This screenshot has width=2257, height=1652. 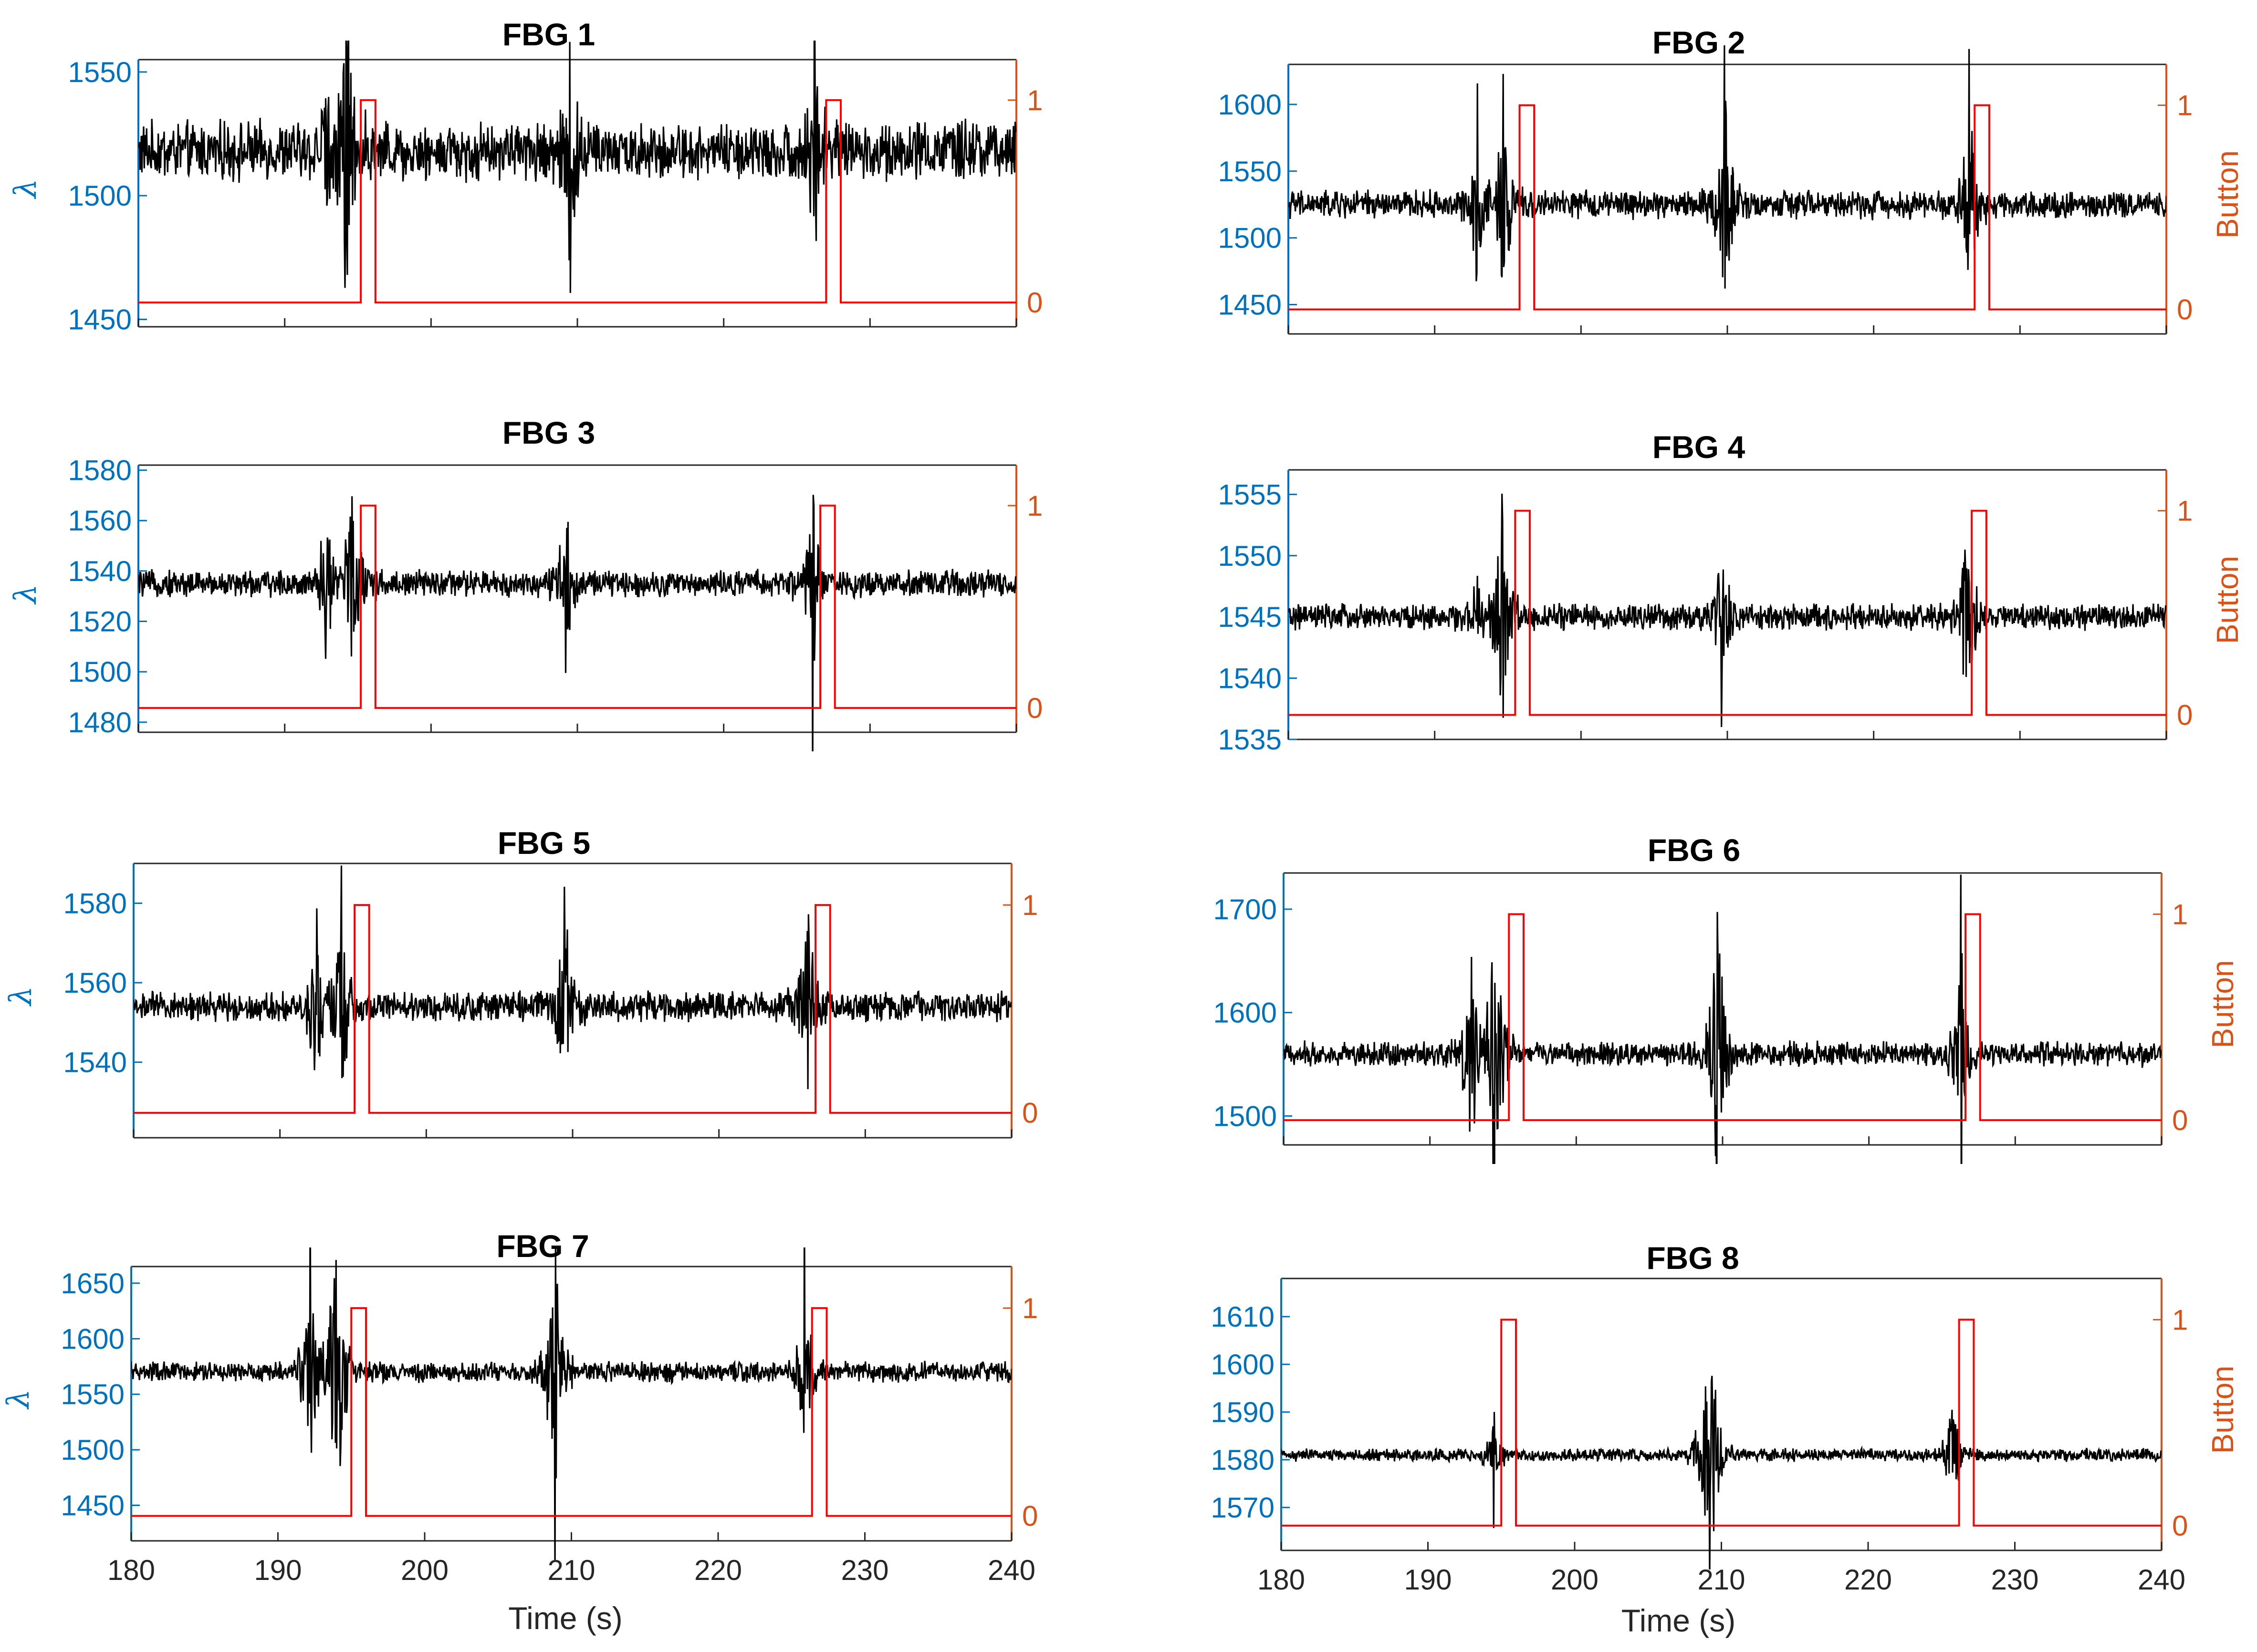 I want to click on chart-title: FBG 4, so click(x=1698, y=447).